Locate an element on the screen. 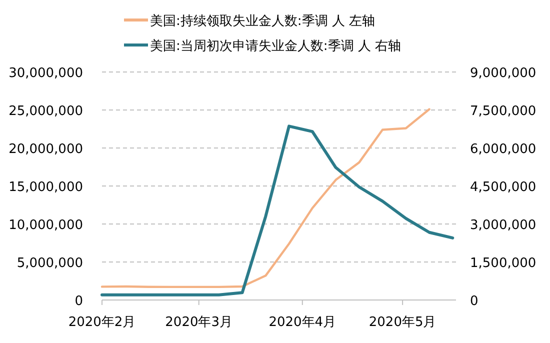 The width and height of the screenshot is (550, 343). y2-tick-label: 4,500,000 is located at coordinates (503, 187).